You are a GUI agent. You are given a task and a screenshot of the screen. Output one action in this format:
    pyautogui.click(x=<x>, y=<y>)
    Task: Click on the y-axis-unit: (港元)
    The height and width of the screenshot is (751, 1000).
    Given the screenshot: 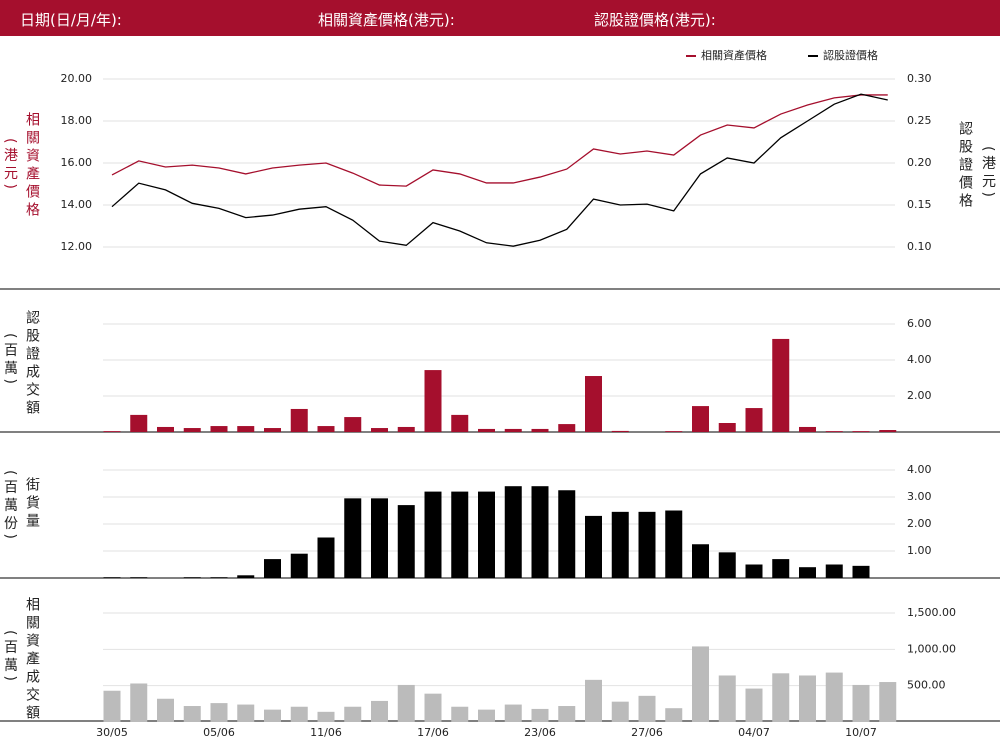 What is the action you would take?
    pyautogui.click(x=10, y=165)
    